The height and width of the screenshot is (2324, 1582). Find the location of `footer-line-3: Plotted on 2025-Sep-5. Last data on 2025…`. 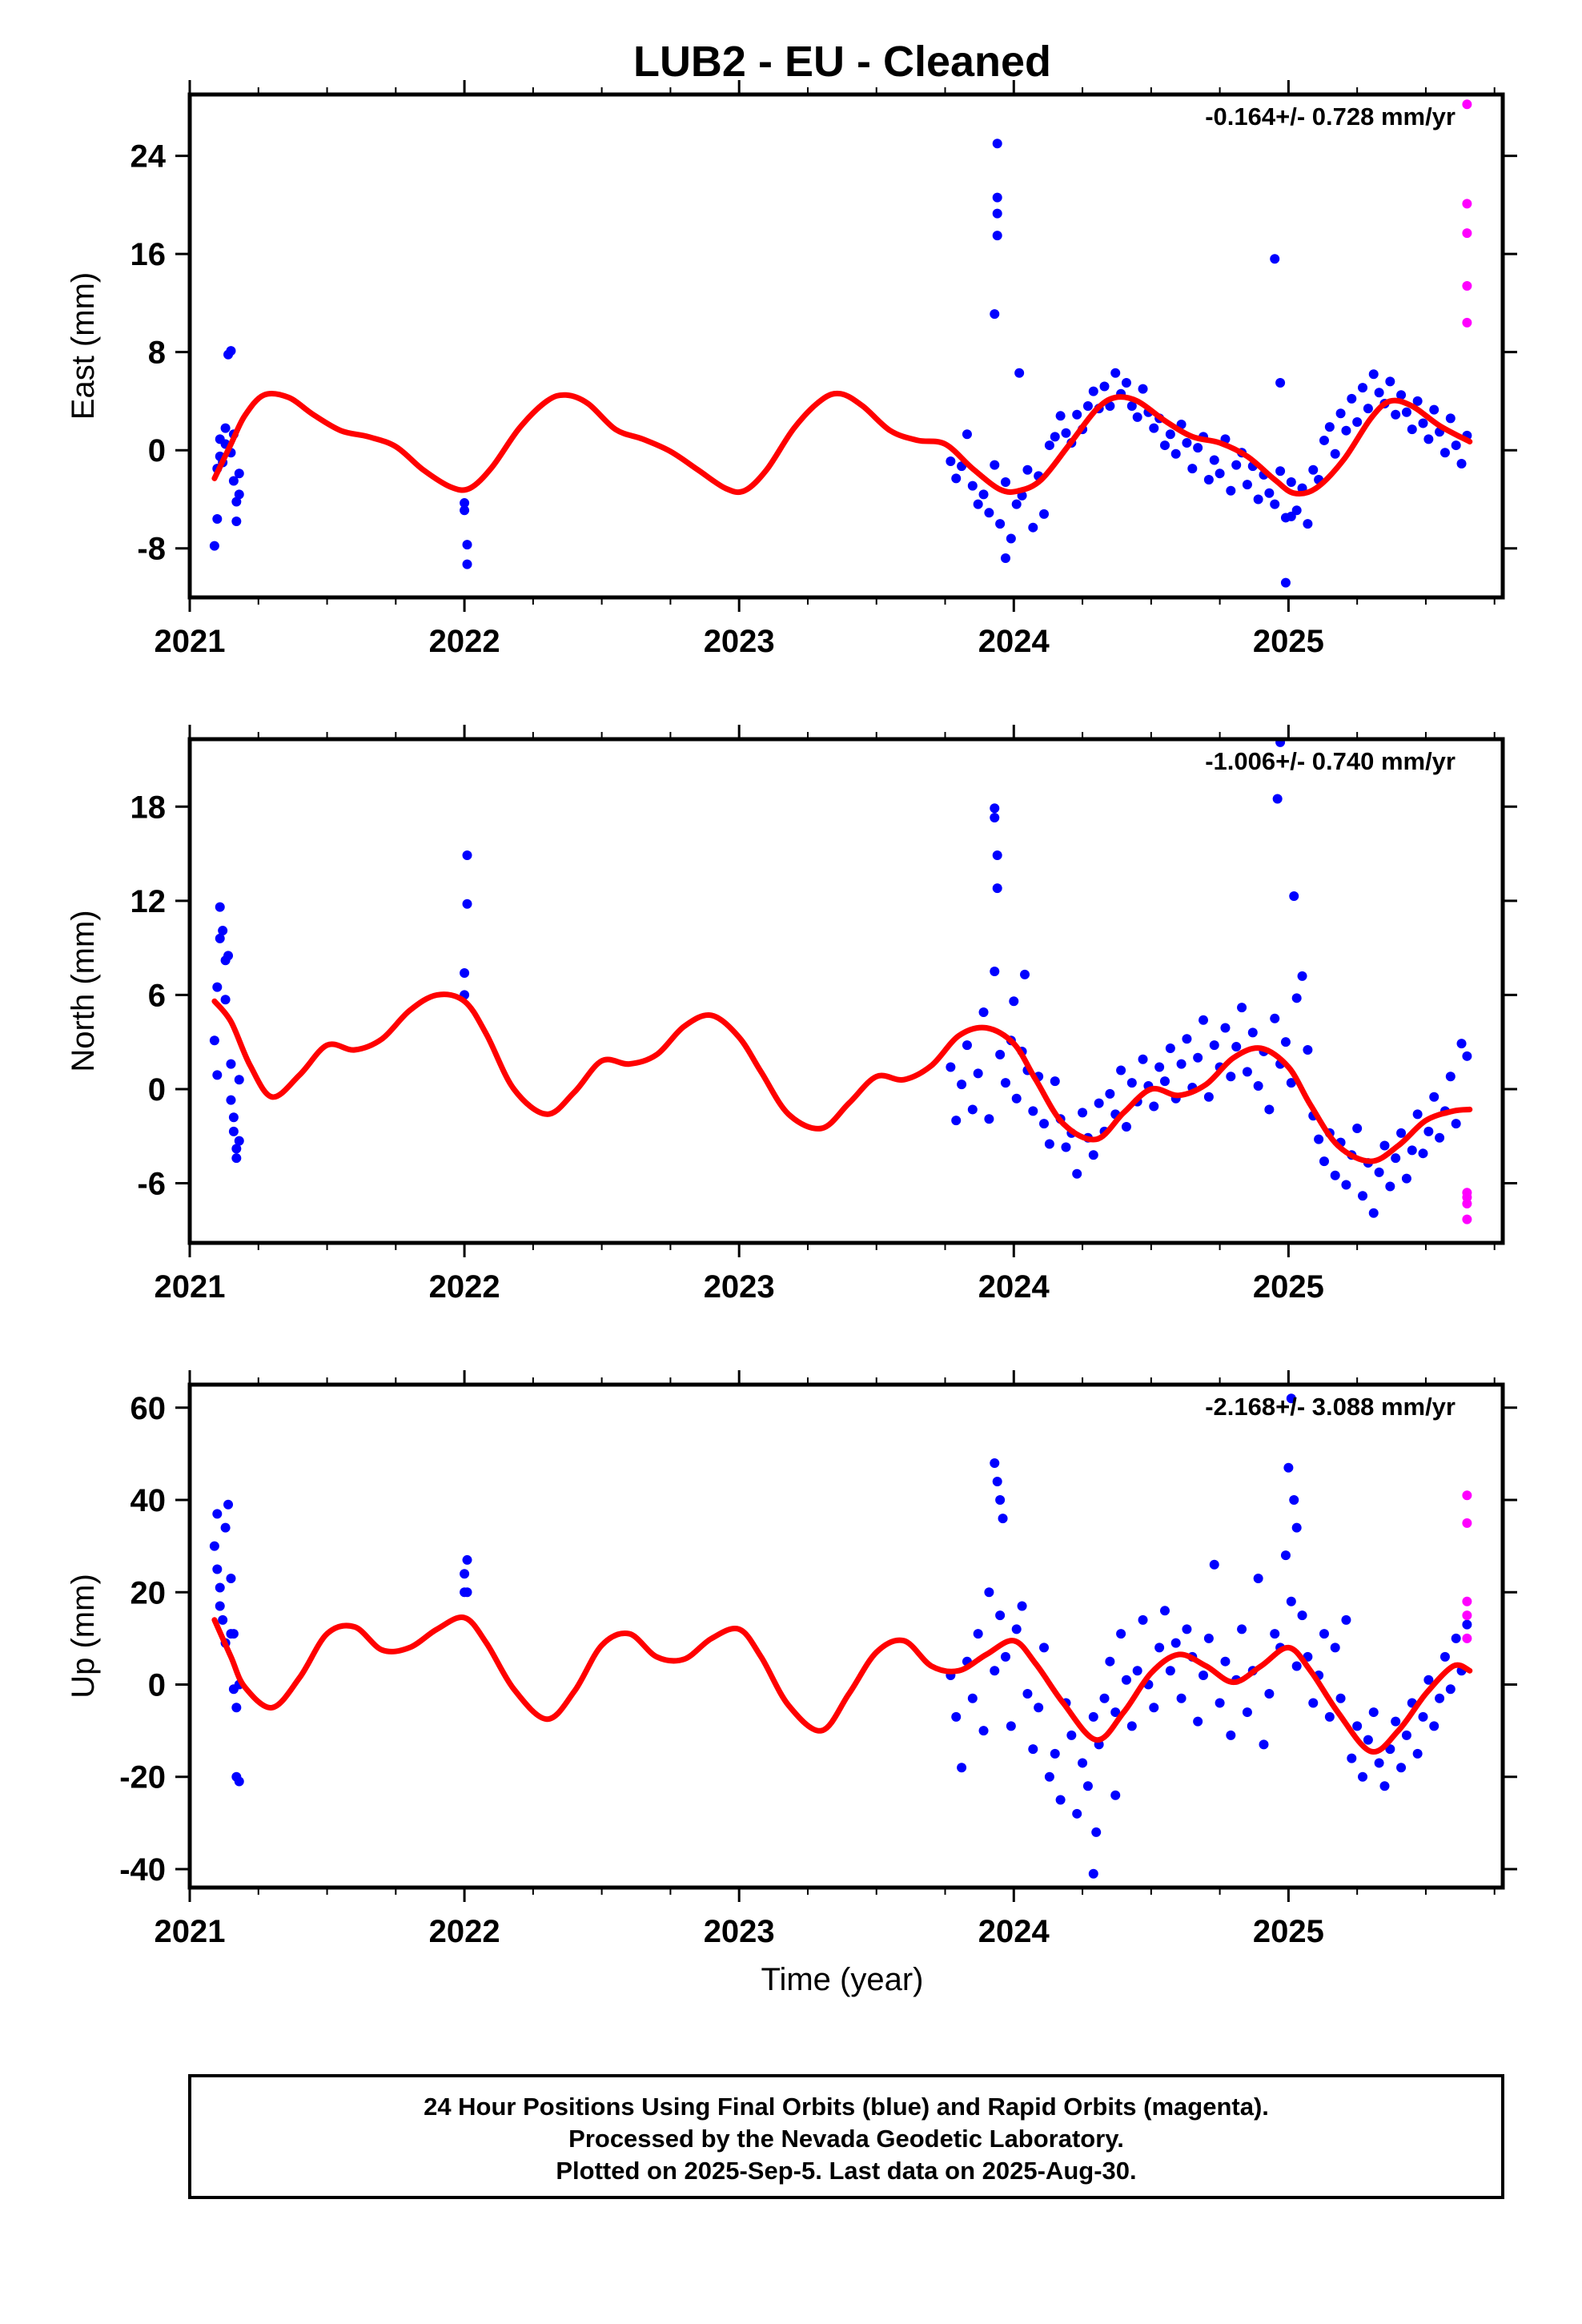

footer-line-3: Plotted on 2025-Sep-5. Last data on 2025… is located at coordinates (846, 2171).